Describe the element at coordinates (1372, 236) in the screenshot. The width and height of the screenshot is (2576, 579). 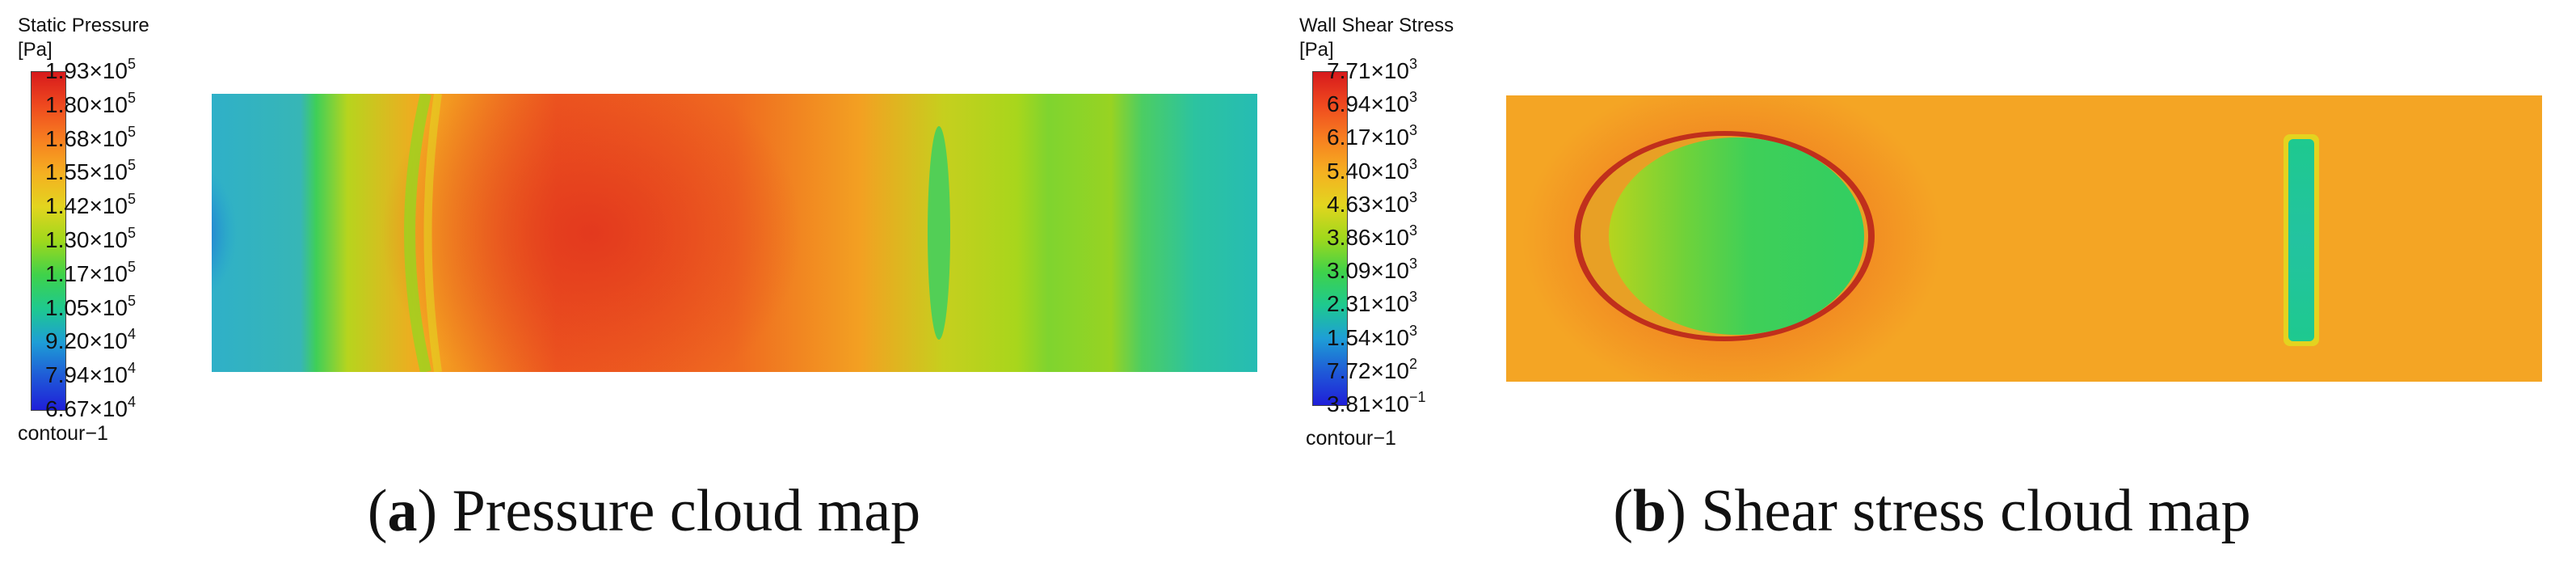
I see `tick-label: 3.86×10³` at that location.